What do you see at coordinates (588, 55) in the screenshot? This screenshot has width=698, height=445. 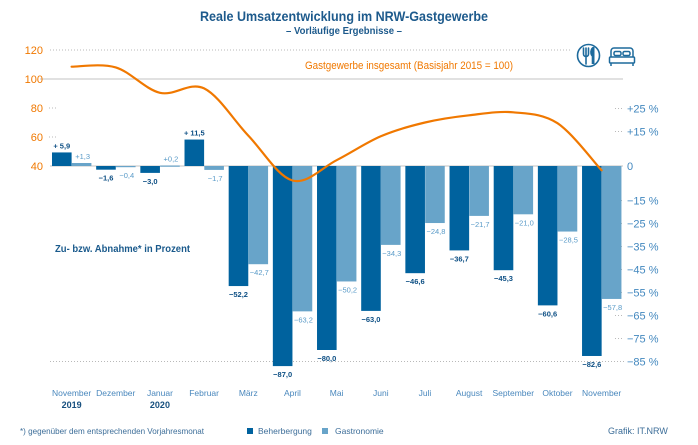 I see `cutlery-icon` at bounding box center [588, 55].